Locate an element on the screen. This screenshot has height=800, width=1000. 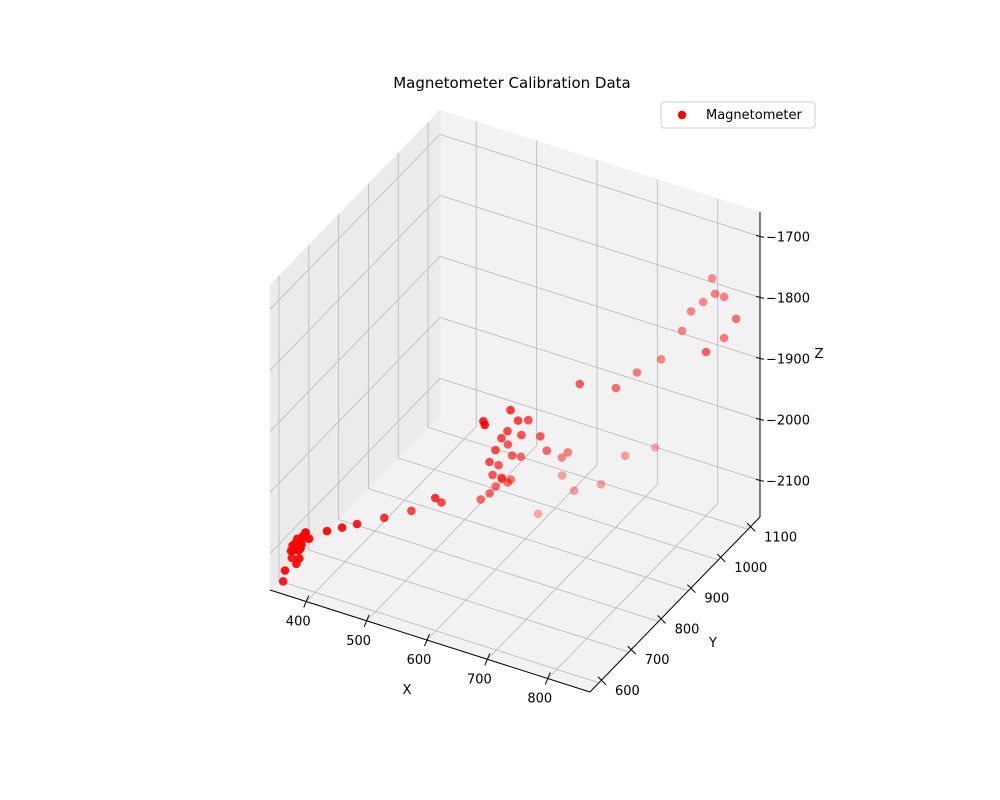
z-tick-label: −1900 is located at coordinates (788, 359).